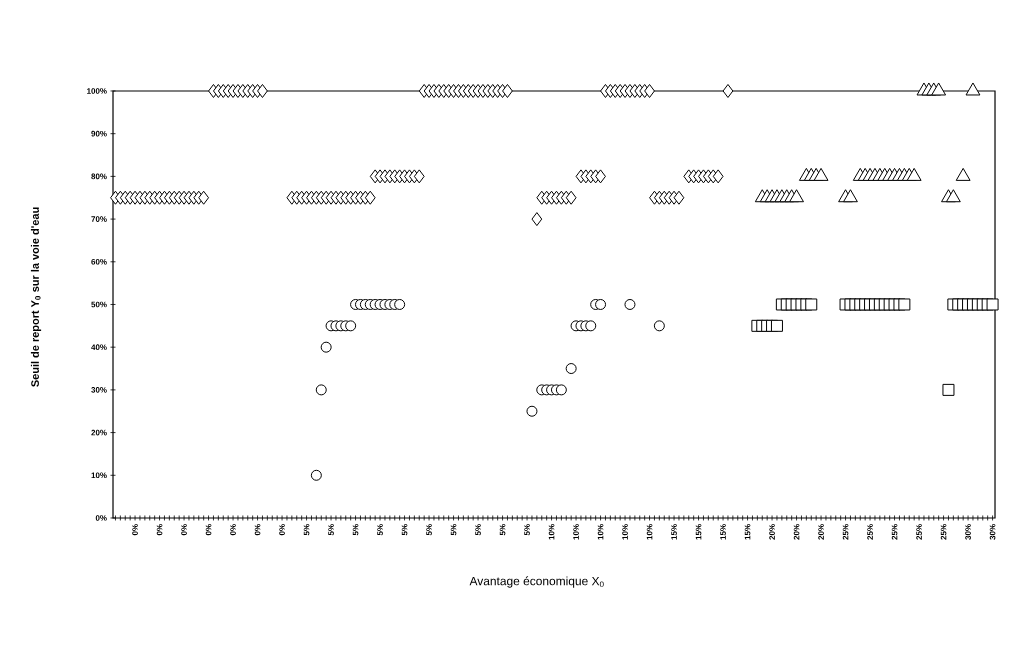 The image size is (1022, 646). What do you see at coordinates (36, 297) in the screenshot?
I see `y-axis-title: Seuil de report Y$_{0}$ sur la voie d'eau` at bounding box center [36, 297].